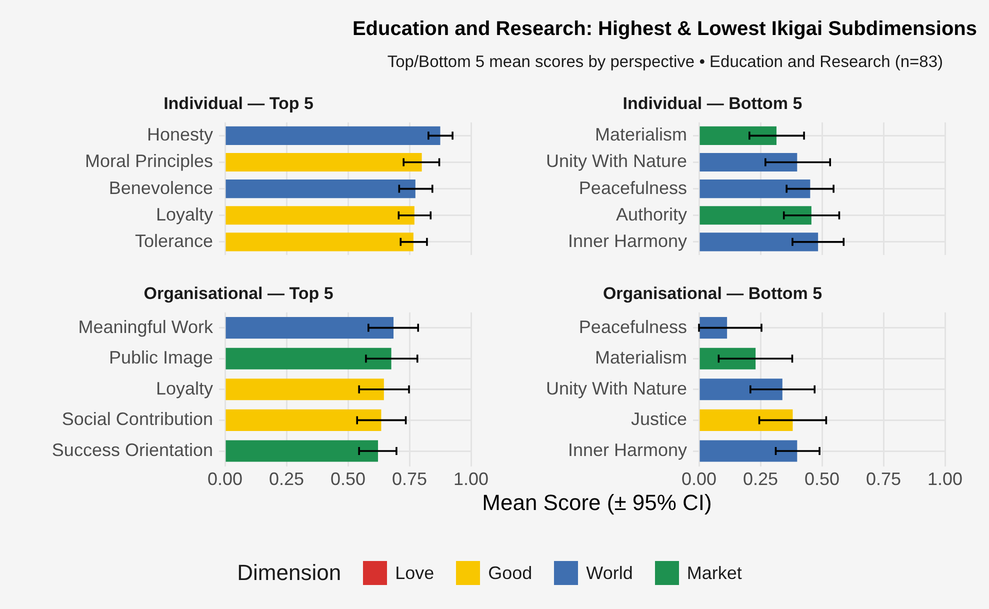  What do you see at coordinates (712, 293) in the screenshot?
I see `chart-title: Organisational — Bottom 5` at bounding box center [712, 293].